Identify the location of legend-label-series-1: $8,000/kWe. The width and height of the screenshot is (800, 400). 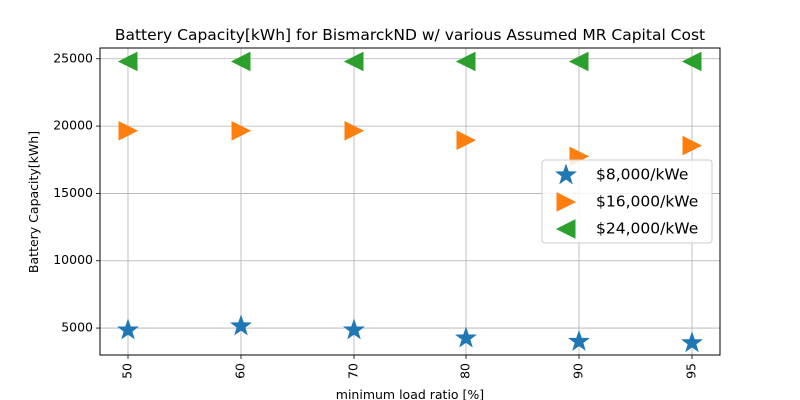
(642, 175).